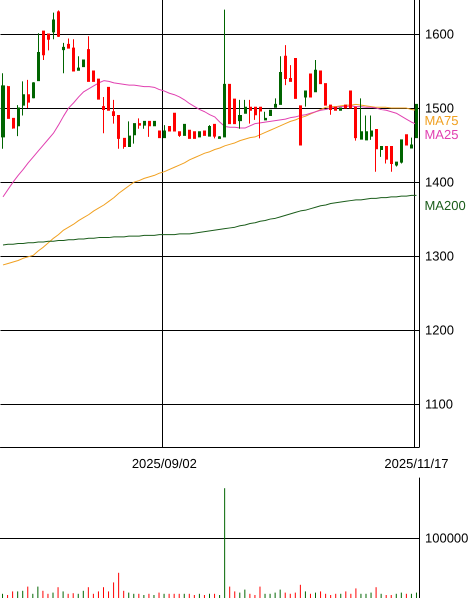 The width and height of the screenshot is (472, 598). I want to click on y-tick-label: 1400, so click(439, 182).